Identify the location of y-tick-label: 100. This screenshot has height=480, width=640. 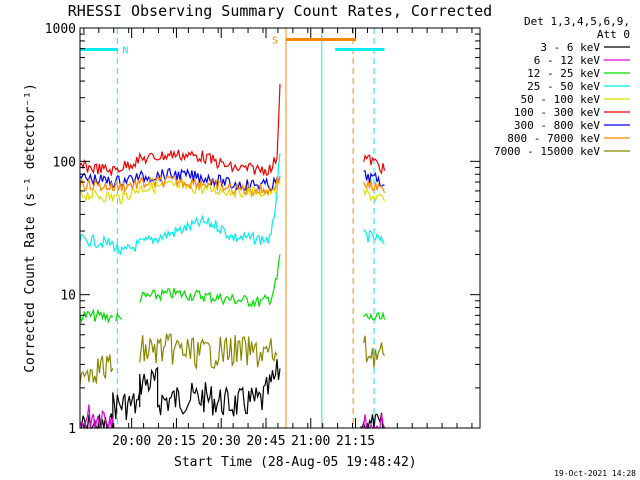
(64, 162).